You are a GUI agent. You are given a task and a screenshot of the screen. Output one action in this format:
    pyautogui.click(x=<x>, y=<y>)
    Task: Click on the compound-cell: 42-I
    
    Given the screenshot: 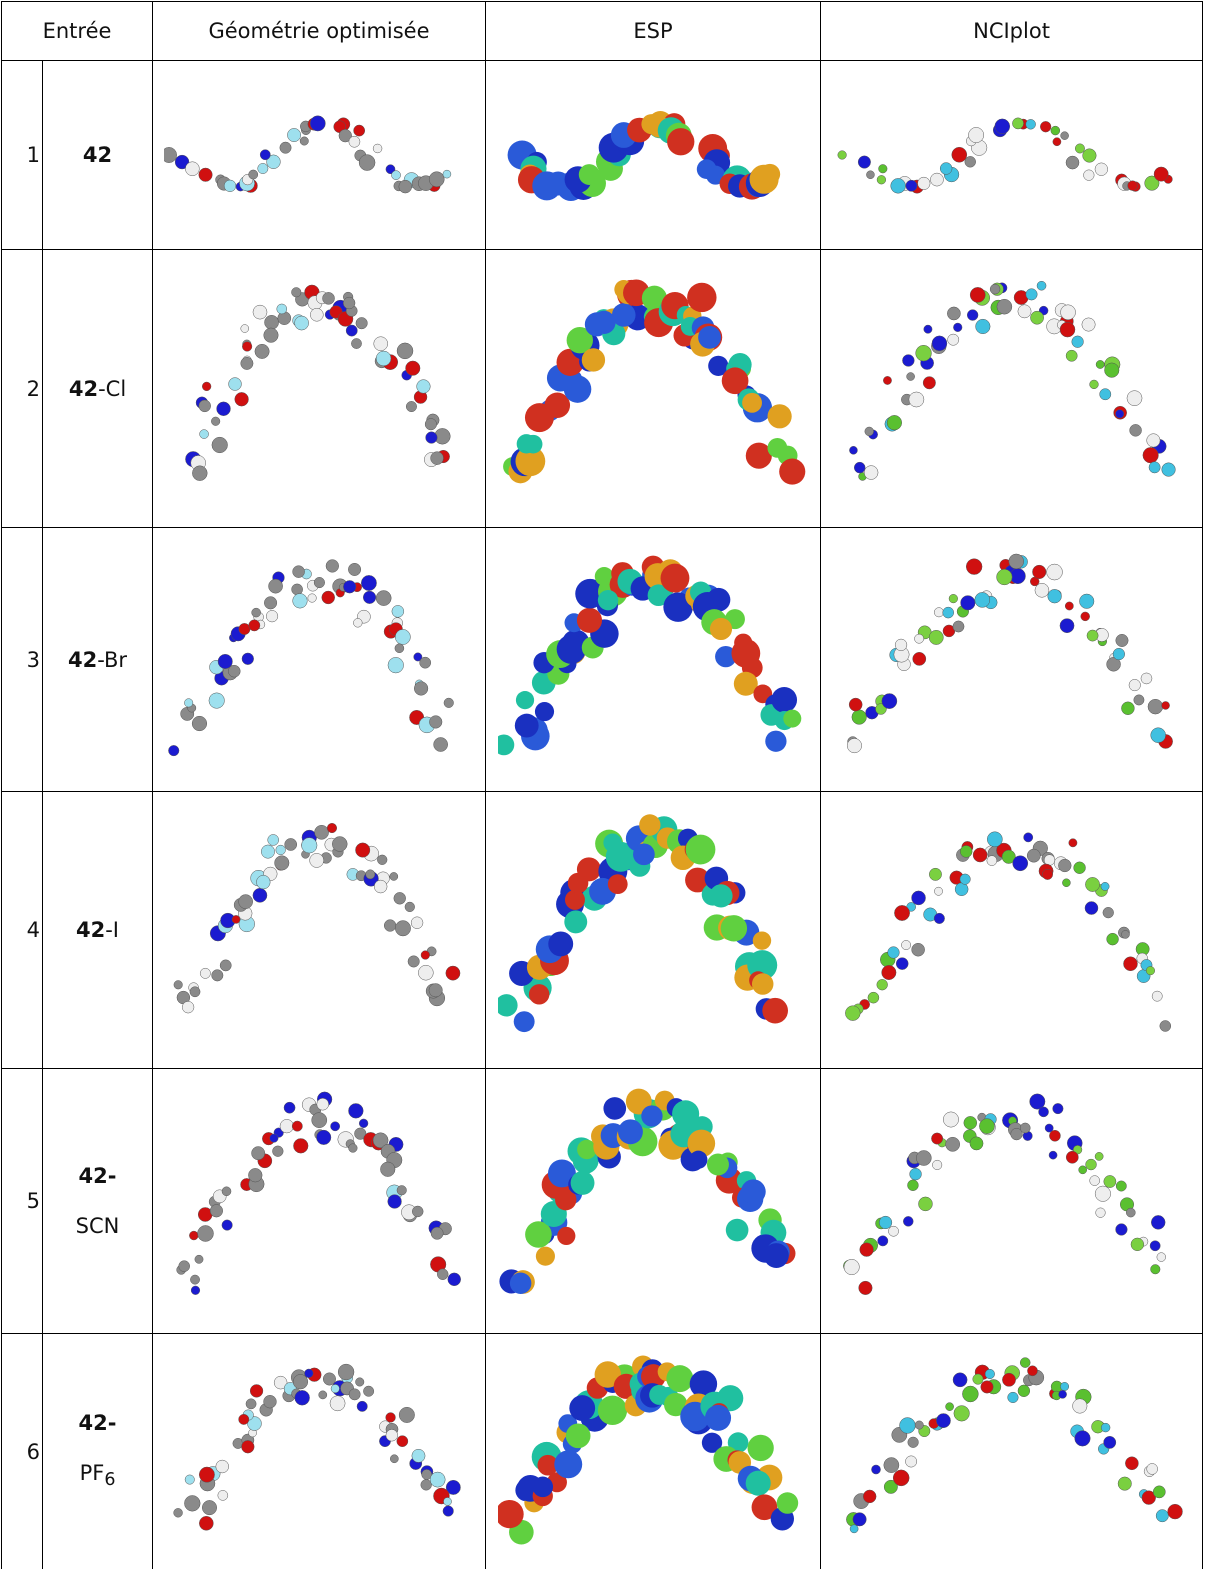 What is the action you would take?
    pyautogui.click(x=98, y=930)
    